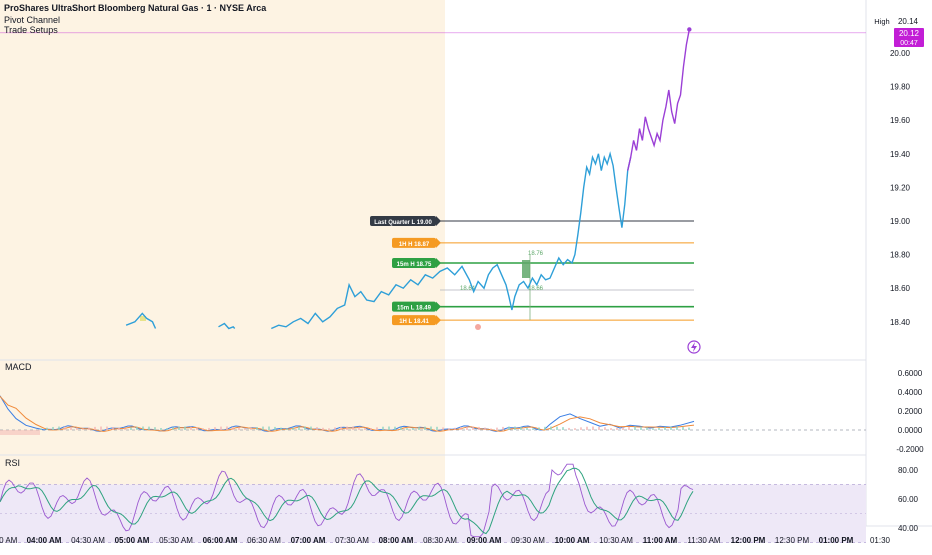  What do you see at coordinates (32, 20) in the screenshot?
I see `indicator-pivot-channel: Pivot Channel` at bounding box center [32, 20].